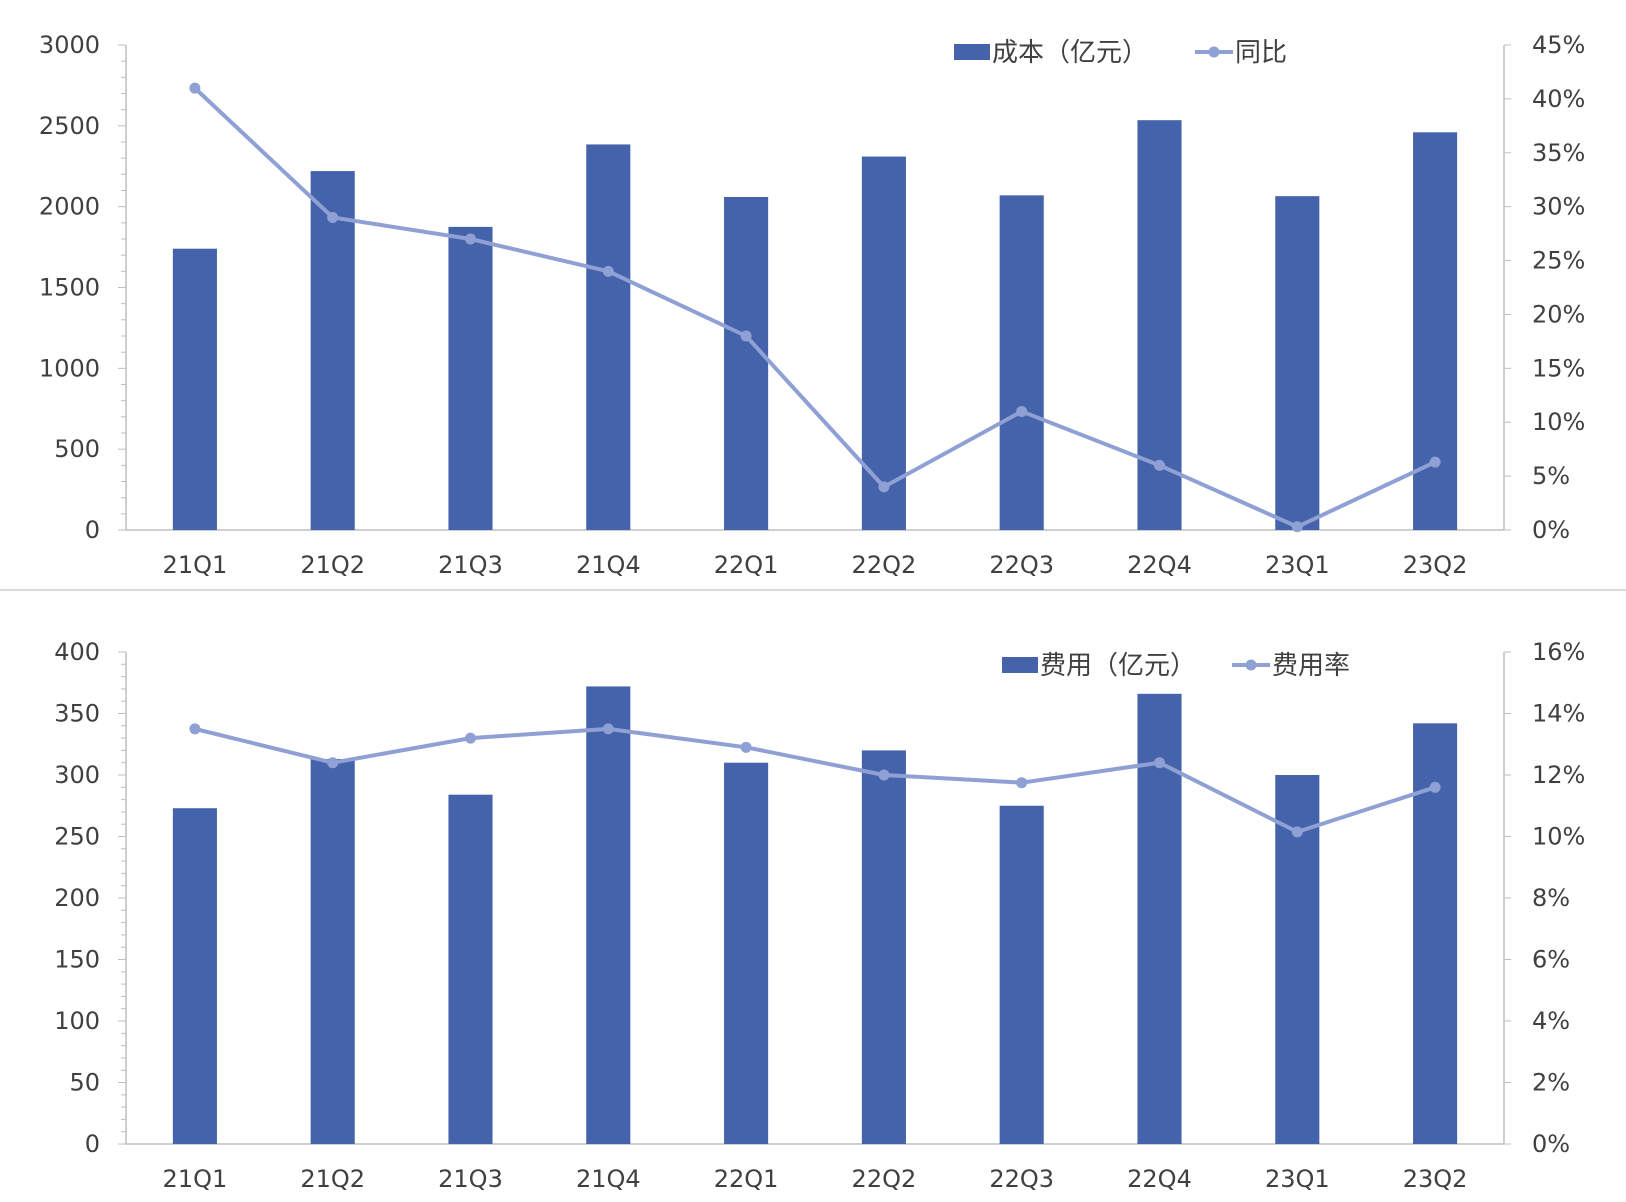 Image resolution: width=1626 pixels, height=1202 pixels. I want to click on left-y-tick-label: 2500, so click(69, 126).